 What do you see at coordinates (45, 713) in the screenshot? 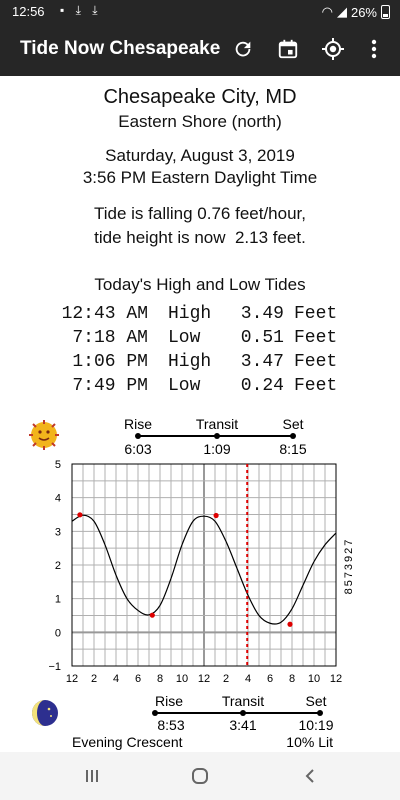
I see `moon-icon` at bounding box center [45, 713].